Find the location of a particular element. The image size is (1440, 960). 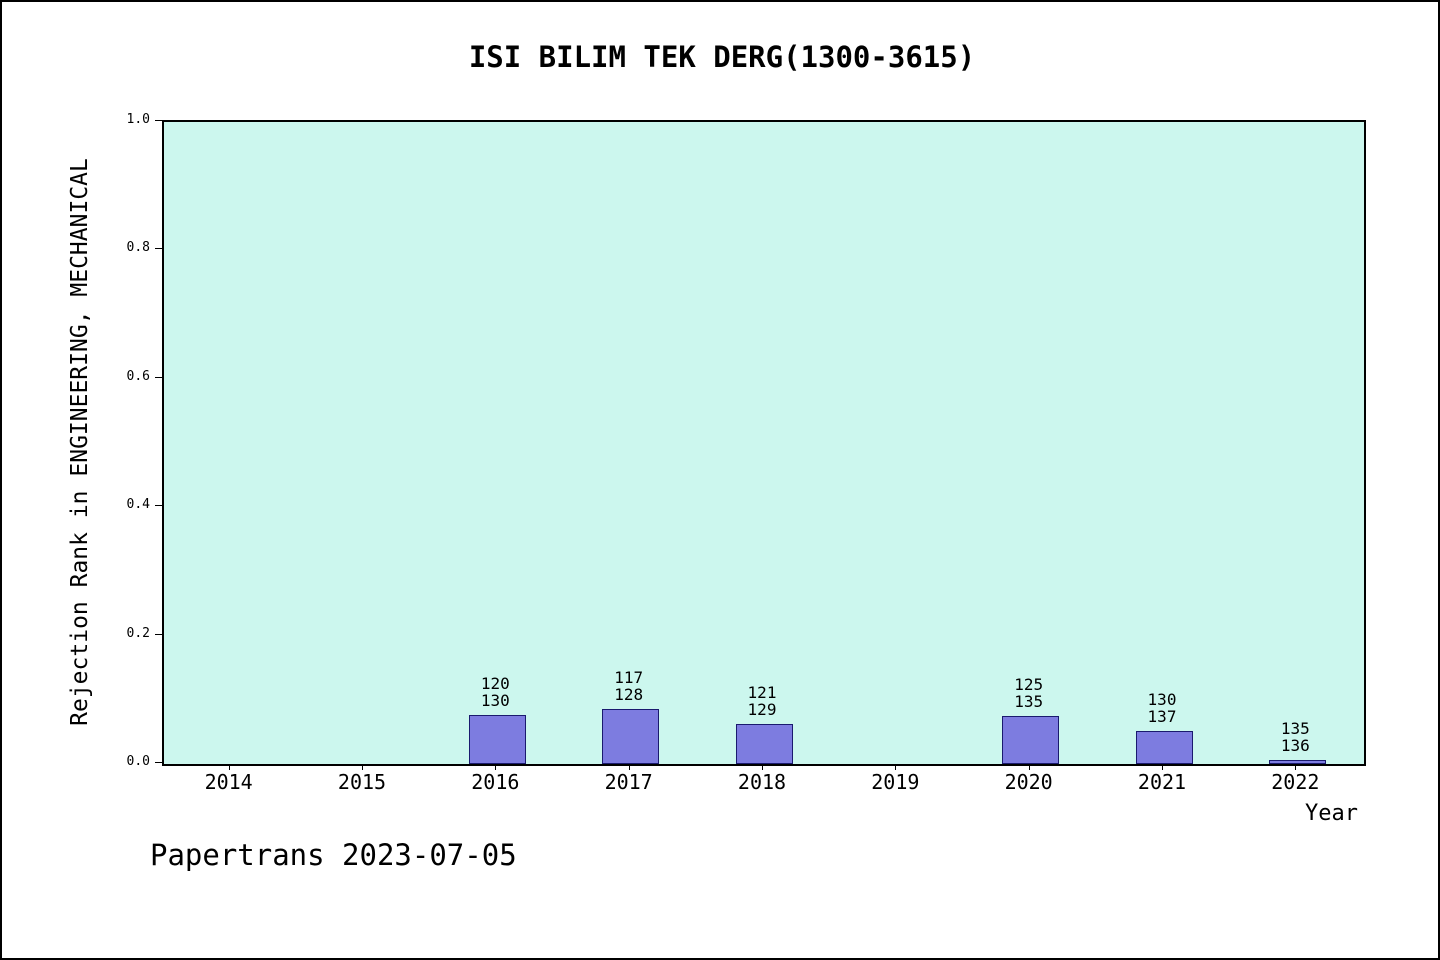

x-tick-label: 2021 is located at coordinates (1162, 782).